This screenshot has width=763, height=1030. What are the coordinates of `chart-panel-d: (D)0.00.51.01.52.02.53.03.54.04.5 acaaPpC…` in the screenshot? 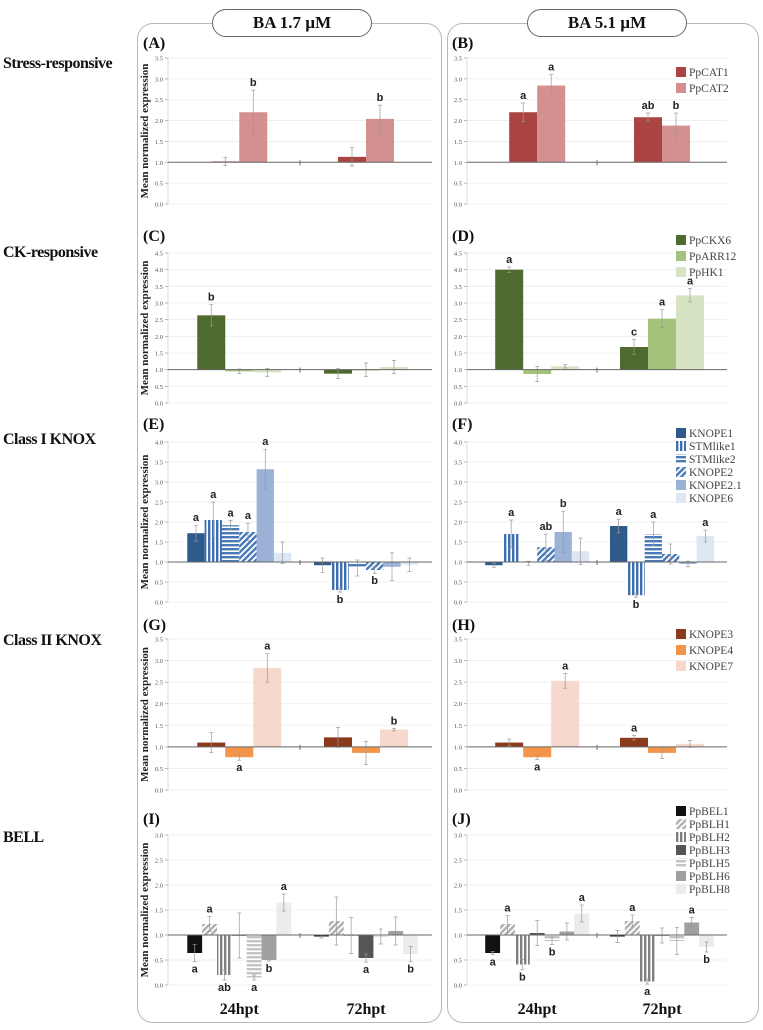 It's located at (594, 318).